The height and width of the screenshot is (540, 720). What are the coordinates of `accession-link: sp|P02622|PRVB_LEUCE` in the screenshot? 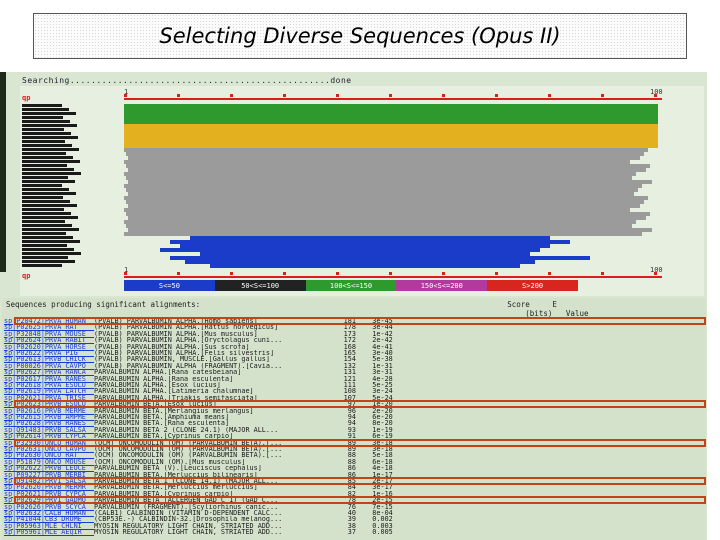 It's located at (49, 469).